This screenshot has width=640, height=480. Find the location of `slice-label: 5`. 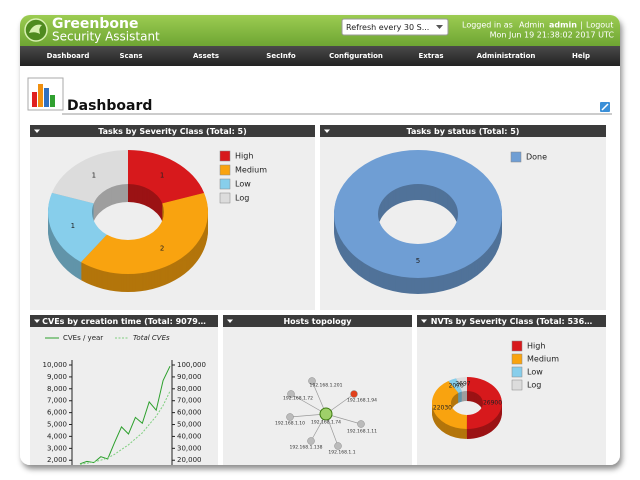

slice-label: 5 is located at coordinates (418, 261).